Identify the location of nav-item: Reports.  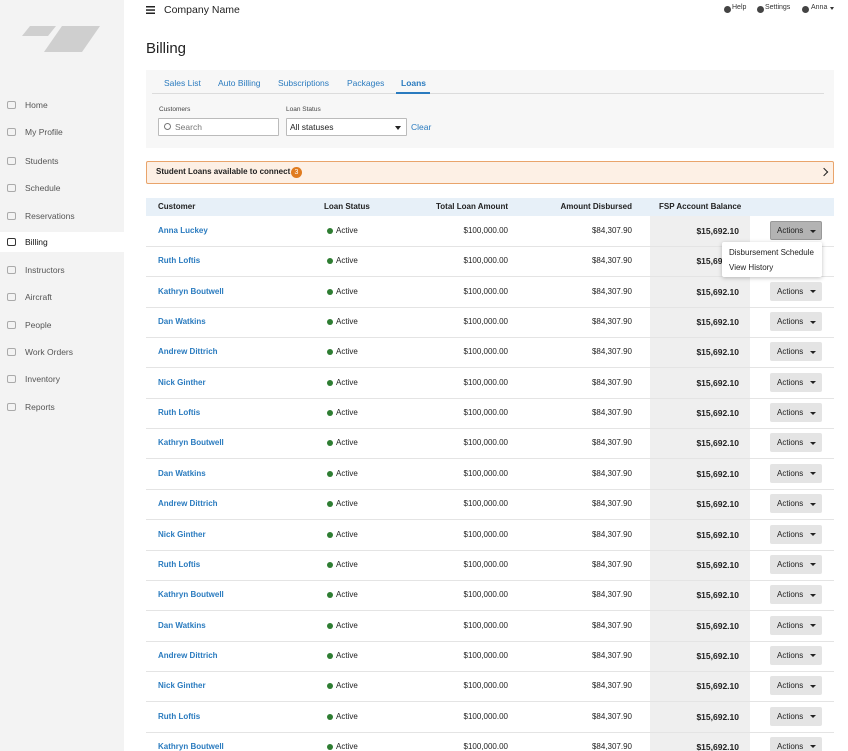
(40, 407).